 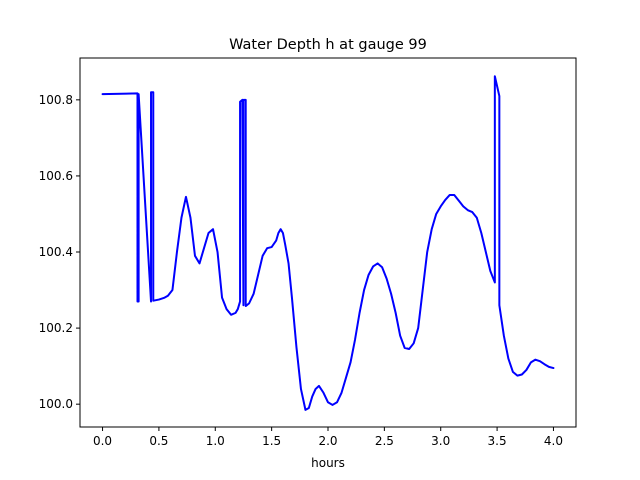 What do you see at coordinates (328, 463) in the screenshot?
I see `x-axis-label: hours` at bounding box center [328, 463].